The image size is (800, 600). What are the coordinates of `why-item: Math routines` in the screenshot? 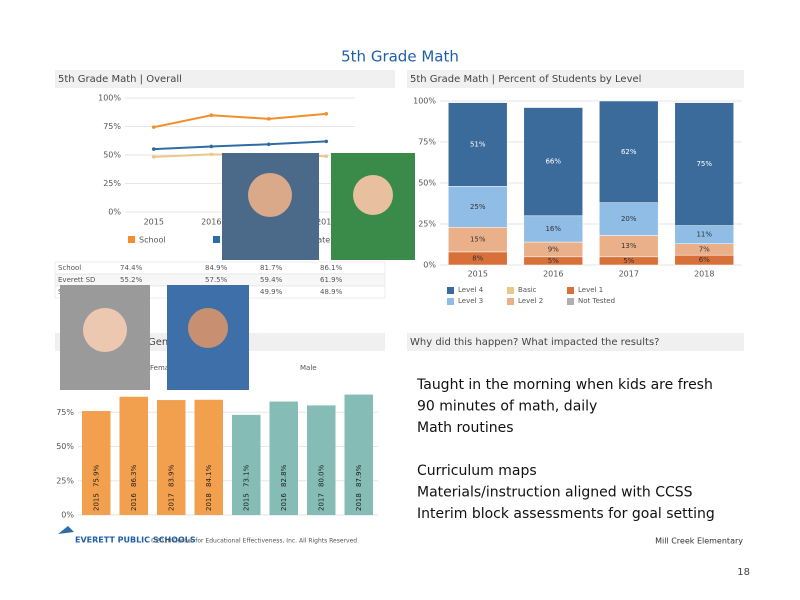 It's located at (465, 428).